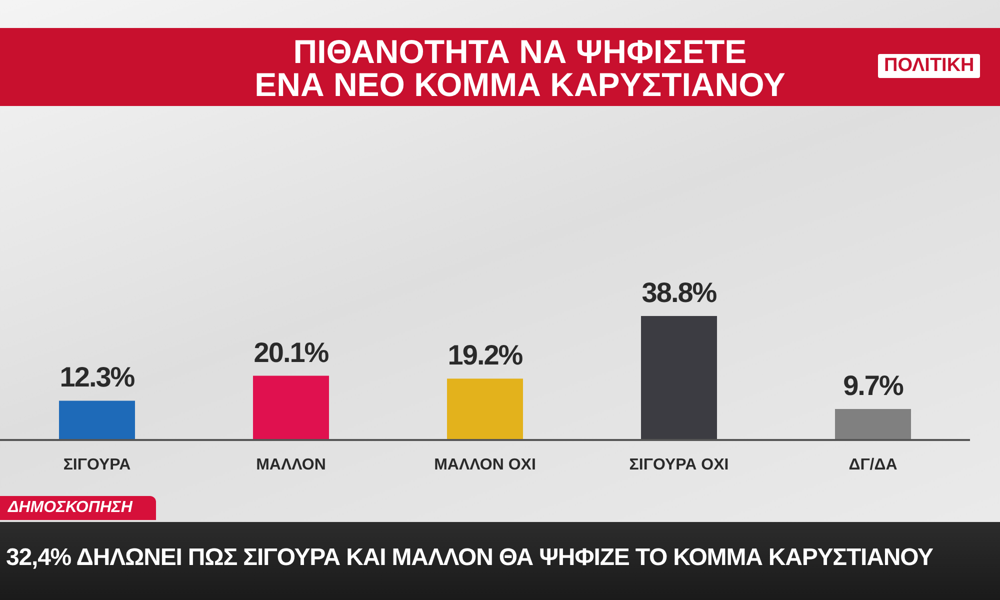 This screenshot has width=1000, height=600. What do you see at coordinates (679, 465) in the screenshot?
I see `x-tick-label: ΣΙΓΟΥΡΑ ΟΧΙ` at bounding box center [679, 465].